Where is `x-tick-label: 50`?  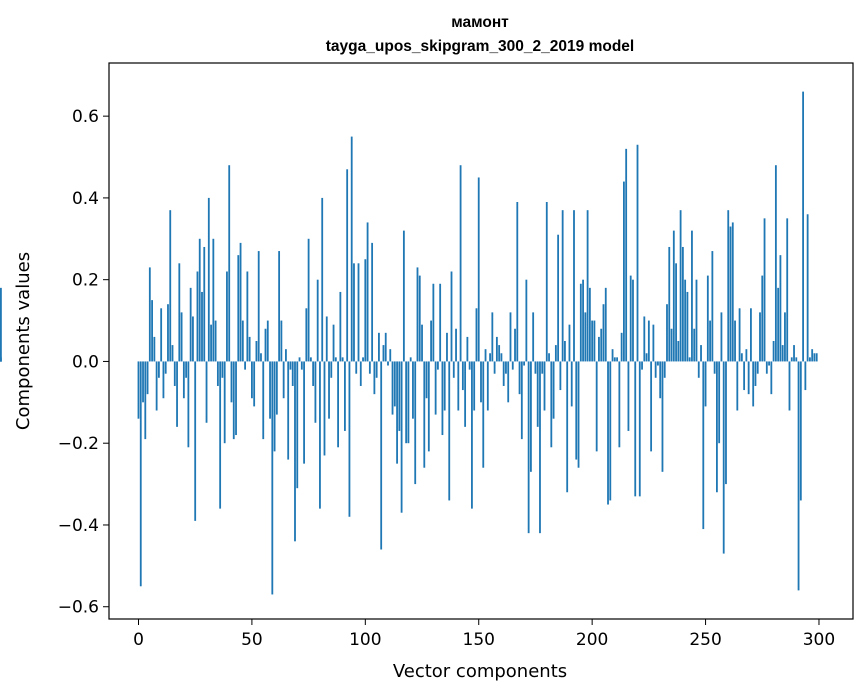
x-tick-label: 50 is located at coordinates (252, 640).